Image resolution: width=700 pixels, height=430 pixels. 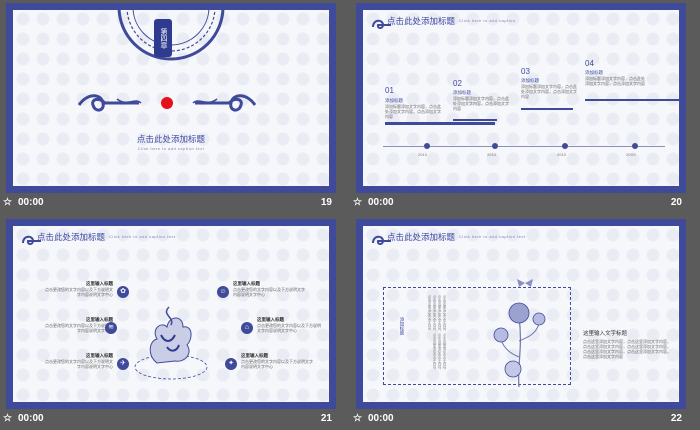 I want to click on step-item: 02 添加标题 添加标题添加文字内容，点击此处添加文字内容，点击添加文字内容, so click(x=483, y=95).